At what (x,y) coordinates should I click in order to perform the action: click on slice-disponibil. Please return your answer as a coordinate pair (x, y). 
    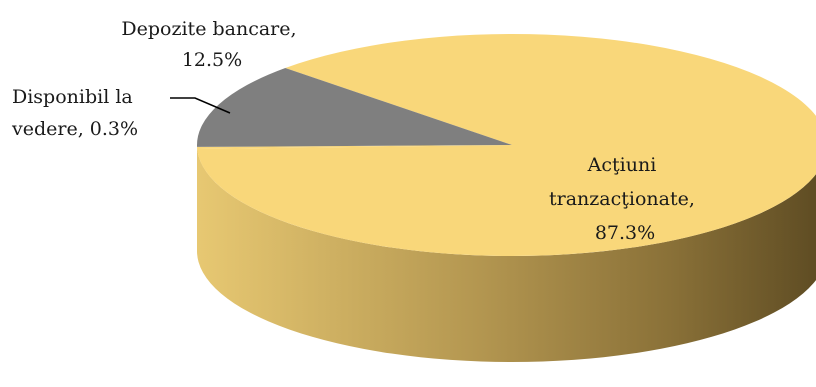
    Looking at the image, I should click on (354, 147).